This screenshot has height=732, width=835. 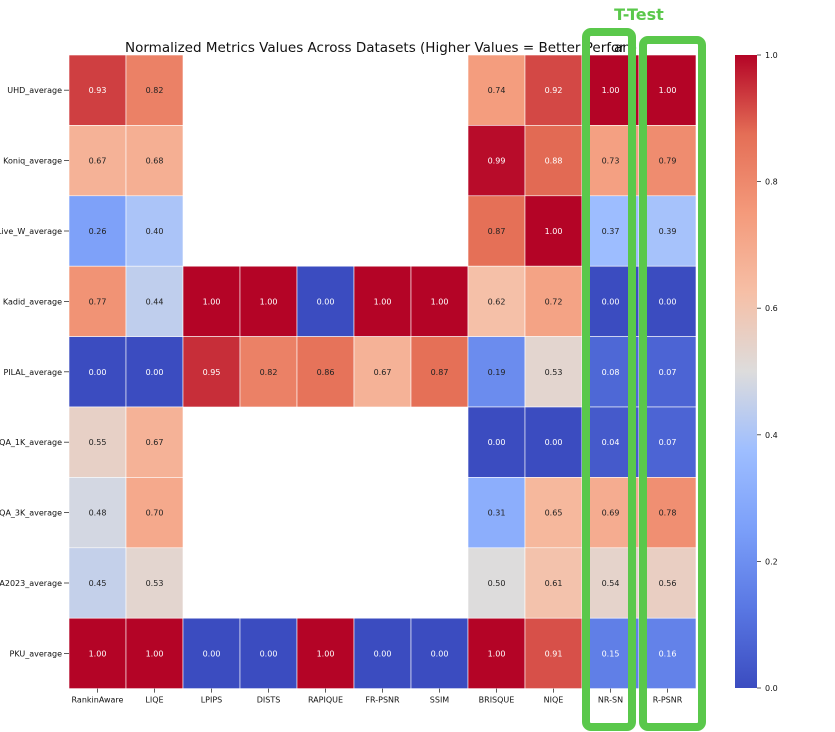 I want to click on row-label: Kadid_average, so click(x=32, y=301).